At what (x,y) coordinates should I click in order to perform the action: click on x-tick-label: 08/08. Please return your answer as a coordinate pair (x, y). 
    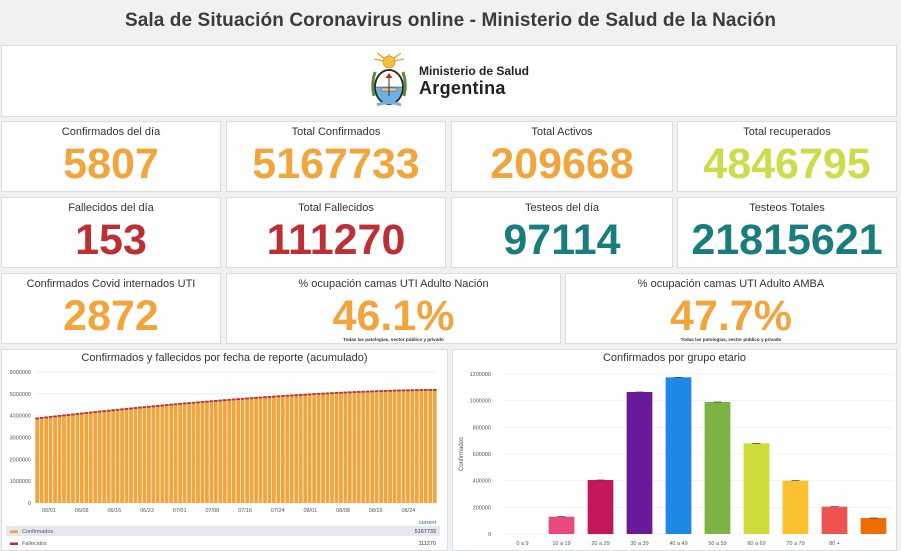
    Looking at the image, I should click on (343, 511).